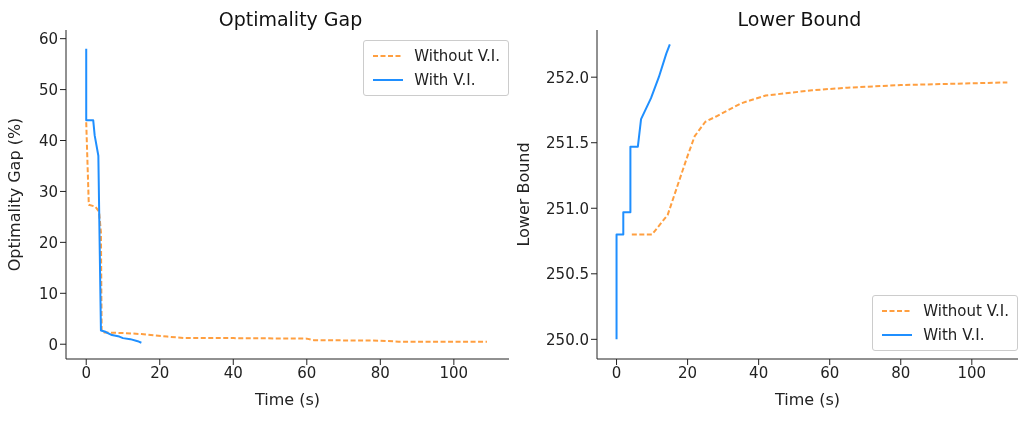  What do you see at coordinates (567, 143) in the screenshot?
I see `y-tick-label: 251.5` at bounding box center [567, 143].